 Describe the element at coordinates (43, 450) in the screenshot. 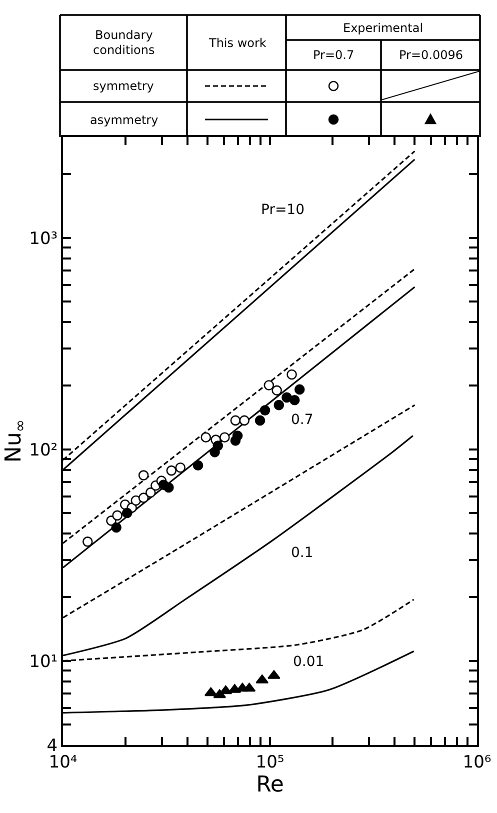

I see `y-tick-label: 10²` at that location.